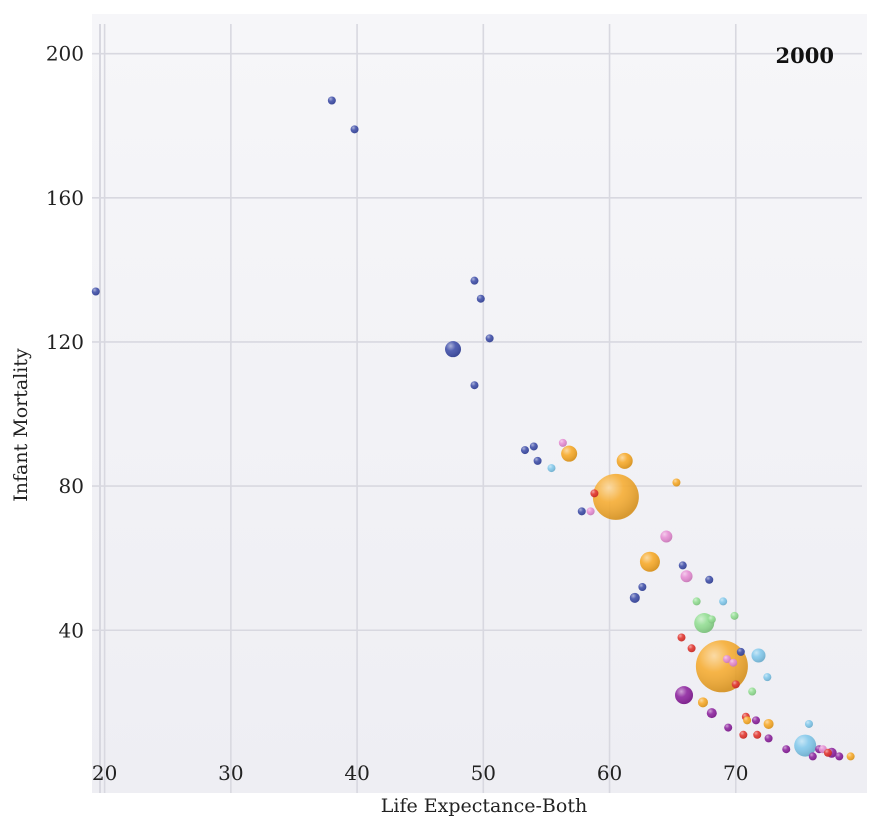 This screenshot has height=835, width=890. I want to click on x-tick-label: 50, so click(483, 773).